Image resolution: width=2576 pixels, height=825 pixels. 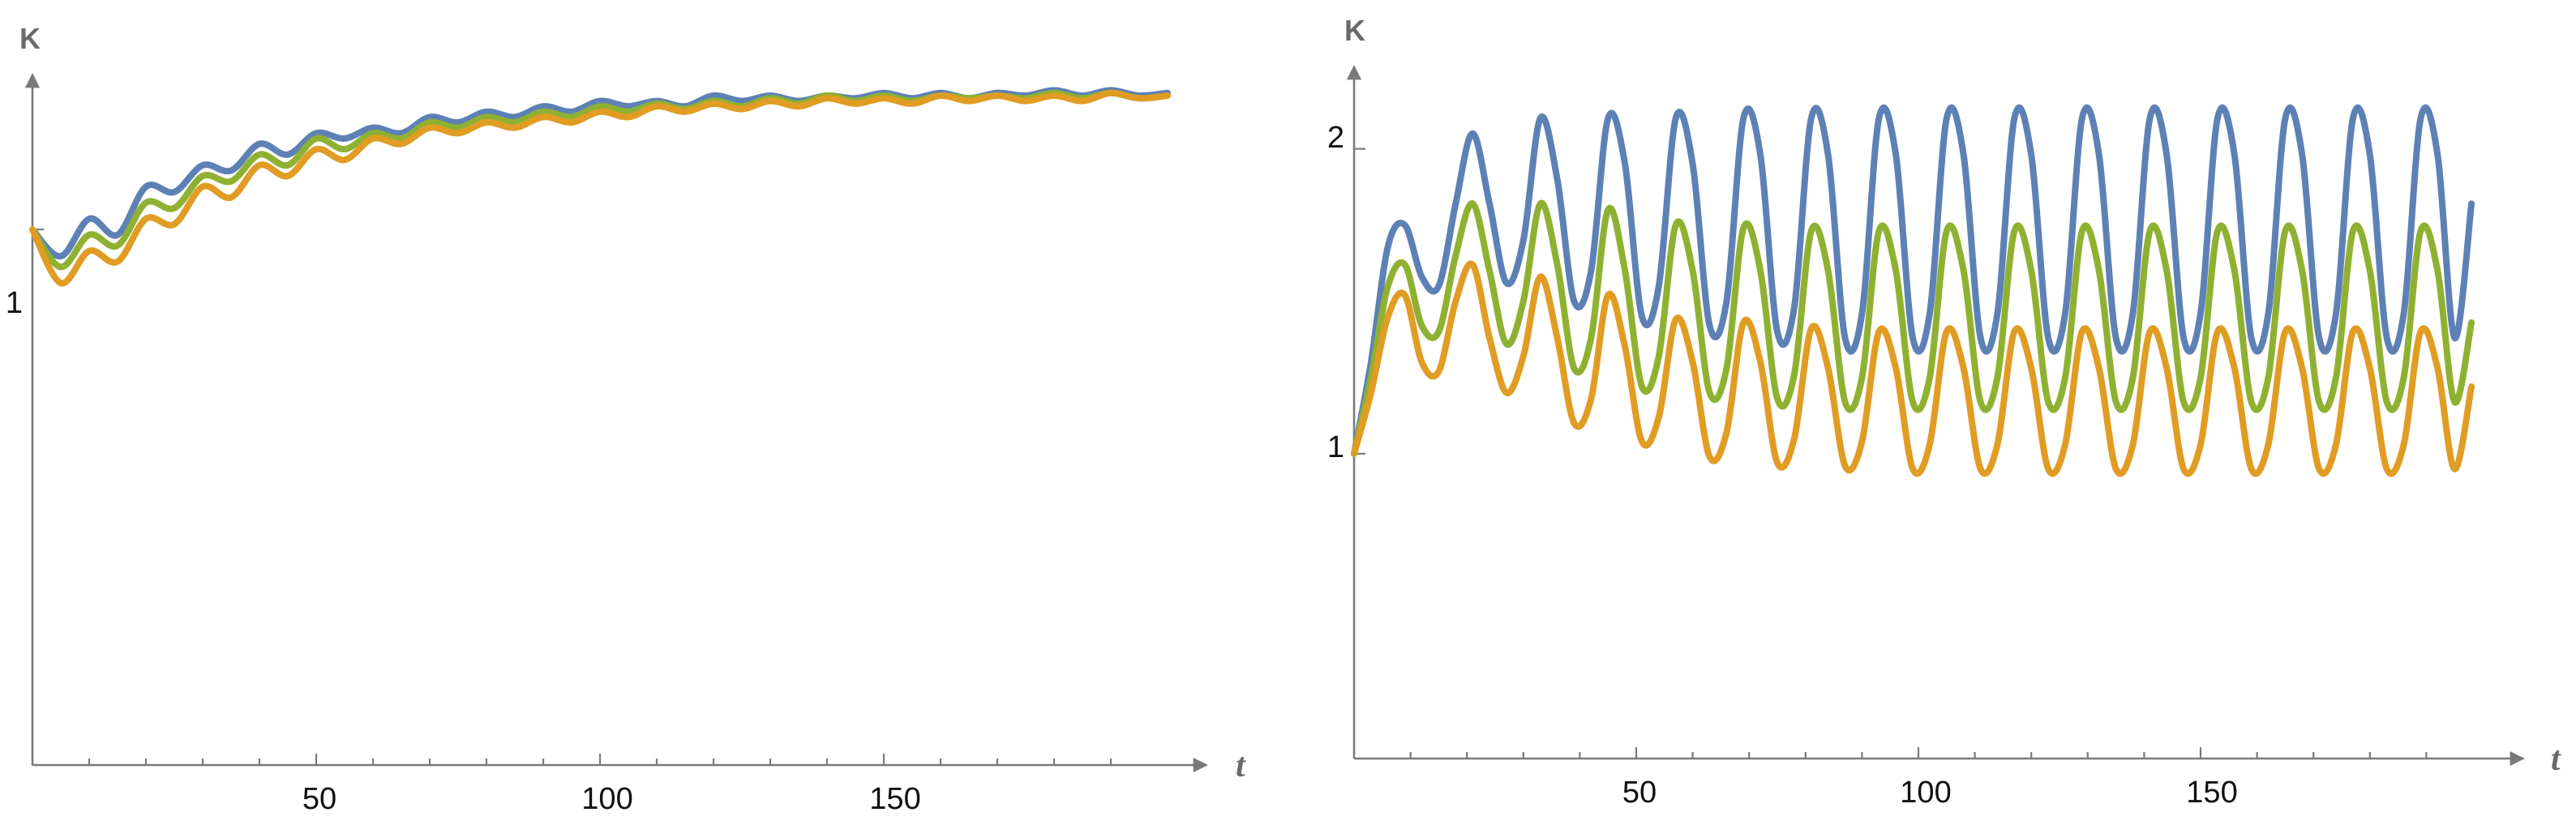 I want to click on right-y-axis-label: K, so click(x=1354, y=30).